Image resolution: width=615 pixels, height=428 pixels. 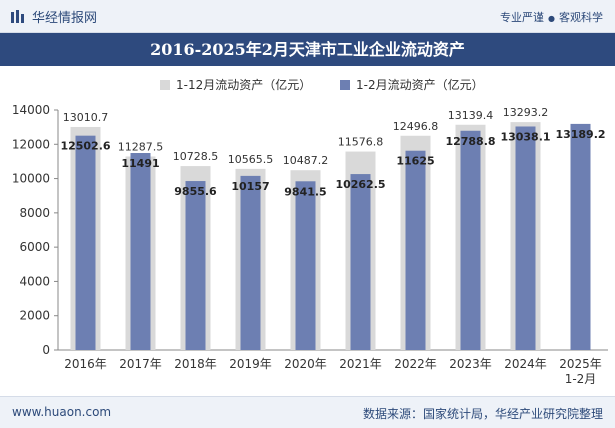 I want to click on x-tick-label-line: 2021年, so click(x=360, y=364).